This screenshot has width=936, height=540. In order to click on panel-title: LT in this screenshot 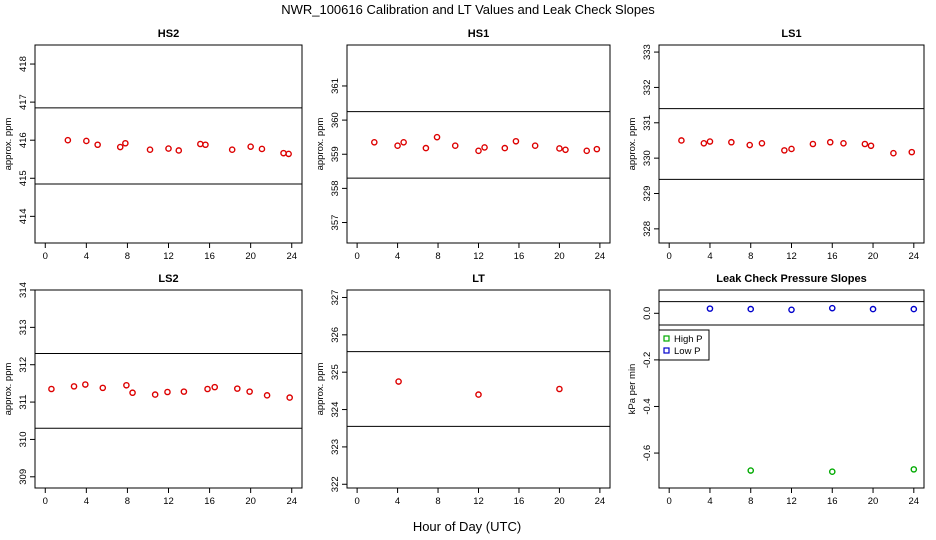, I will do `click(478, 279)`.